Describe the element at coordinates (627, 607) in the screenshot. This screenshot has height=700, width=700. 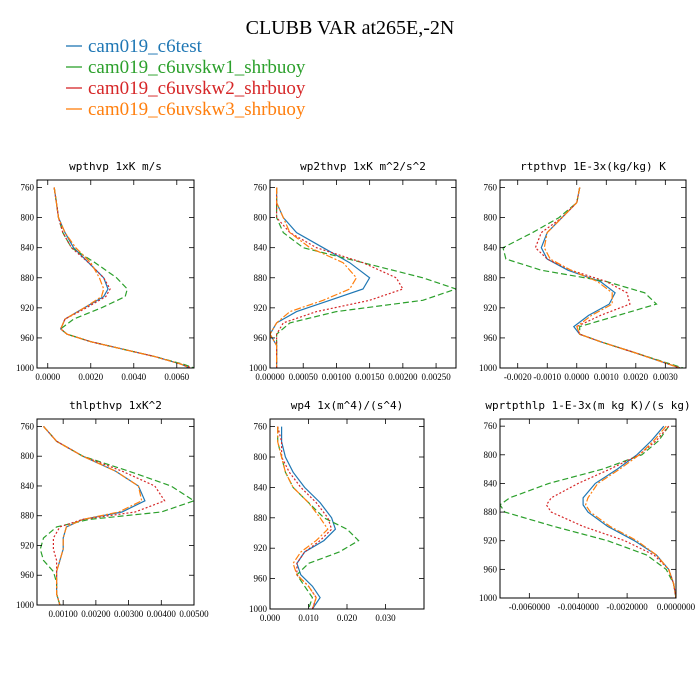
I see `x-tick-label: -0.0020000` at that location.